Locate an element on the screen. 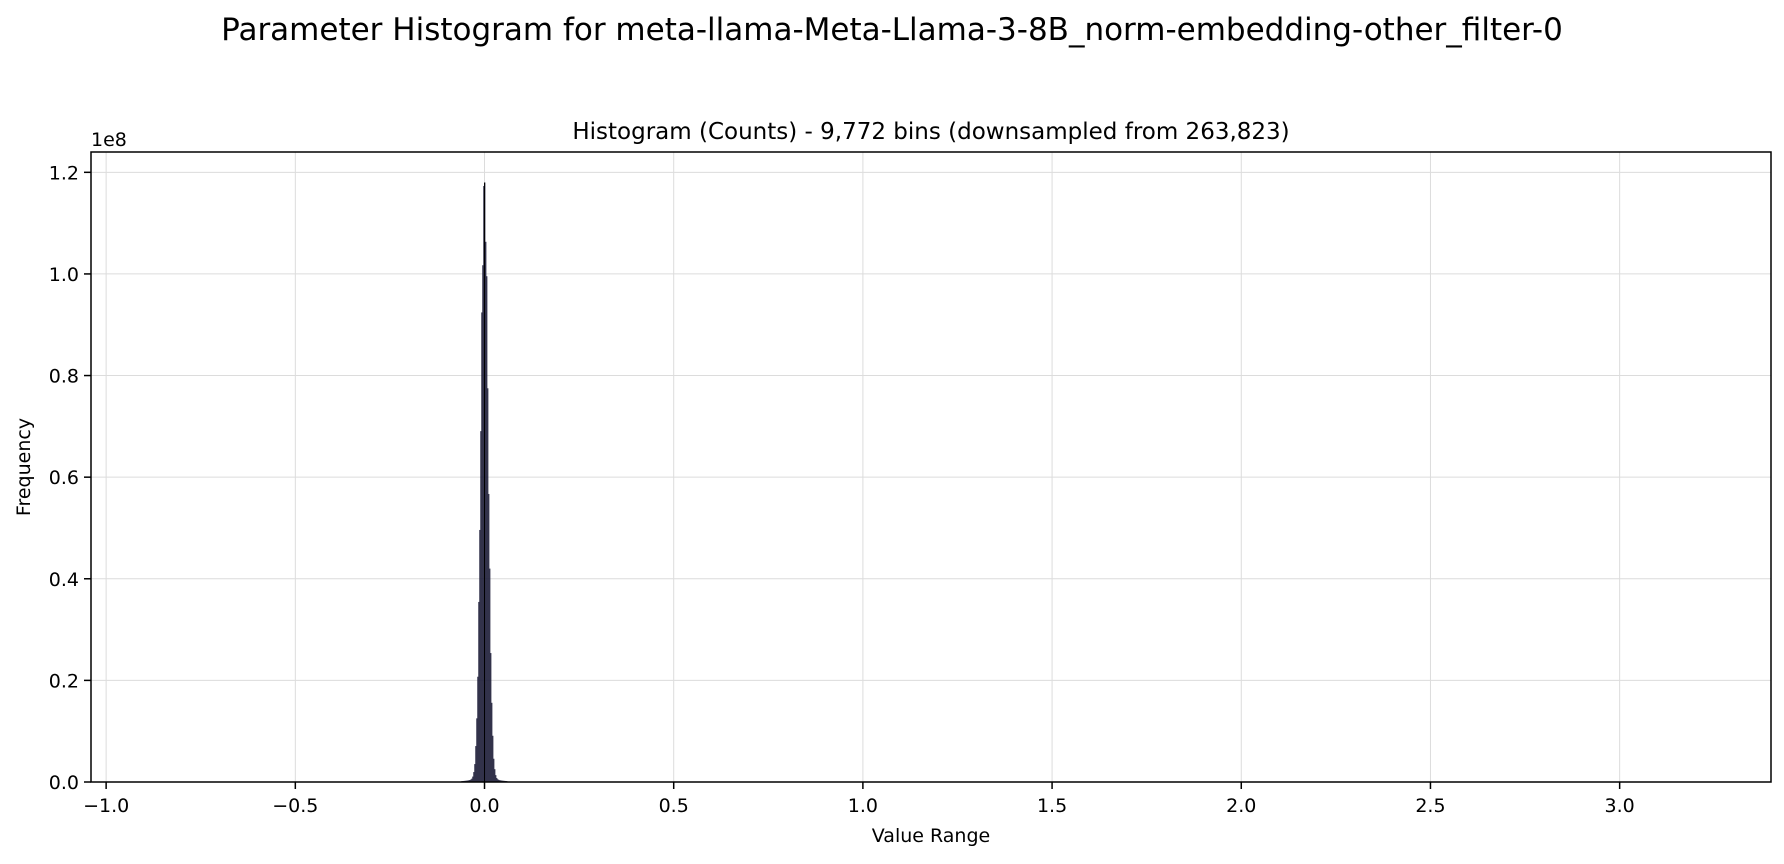 This screenshot has width=1784, height=864. y-tick-label: 1.0 is located at coordinates (64, 275).